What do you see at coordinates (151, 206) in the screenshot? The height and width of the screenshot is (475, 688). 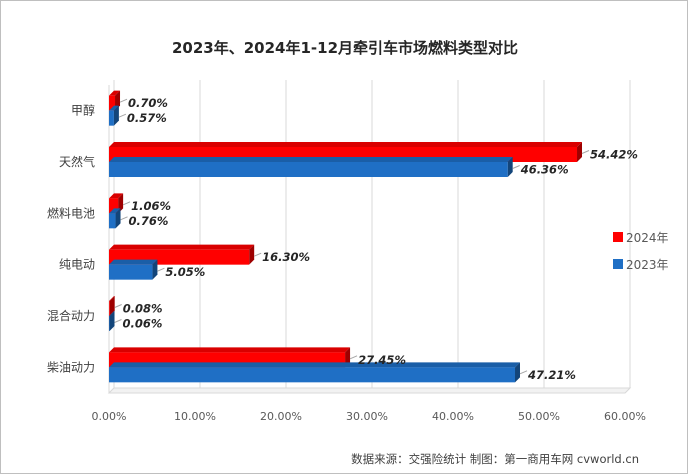 I see `data-label: 1.06%` at bounding box center [151, 206].